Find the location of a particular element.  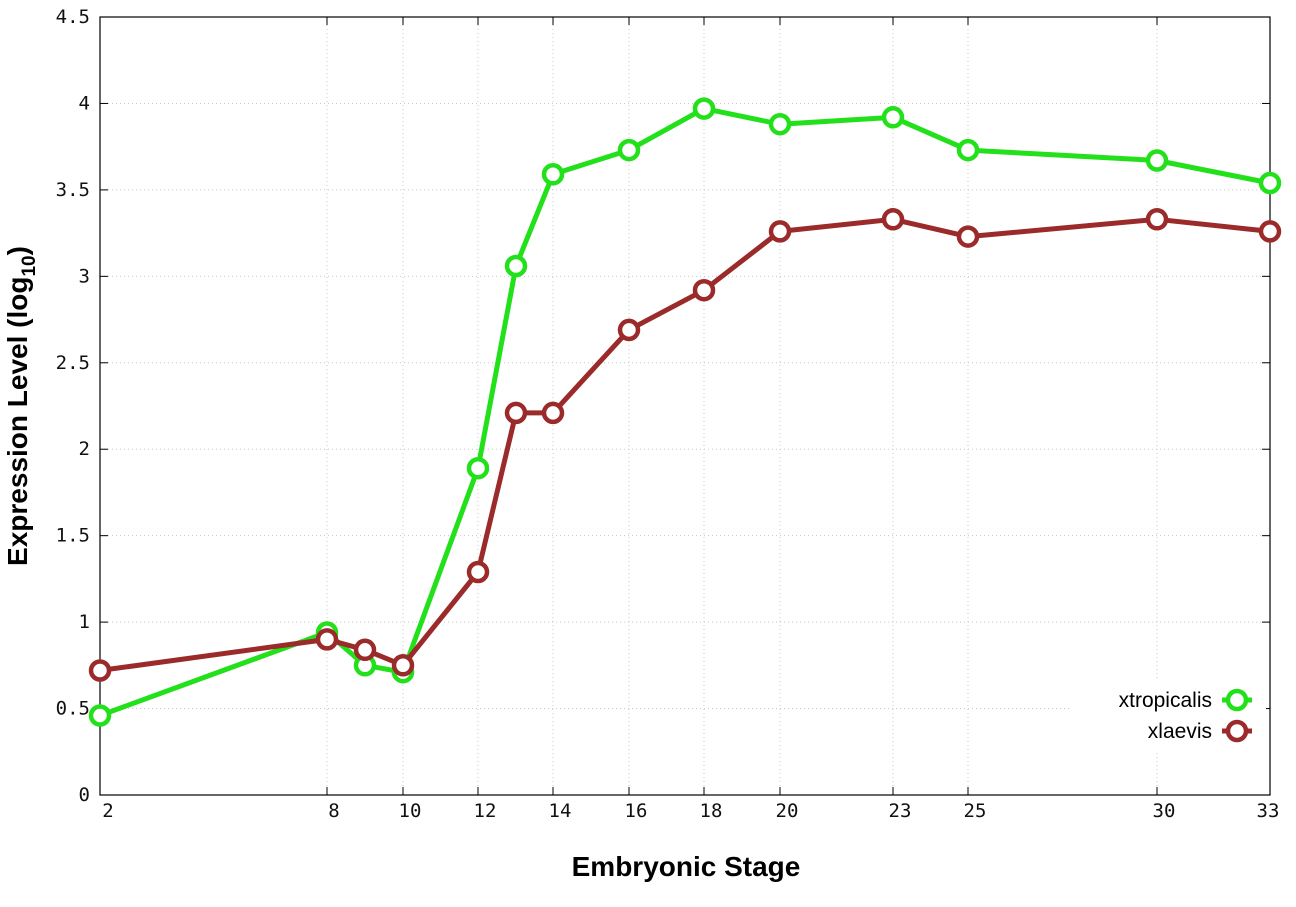

x-tick-label: 33 is located at coordinates (1268, 811).